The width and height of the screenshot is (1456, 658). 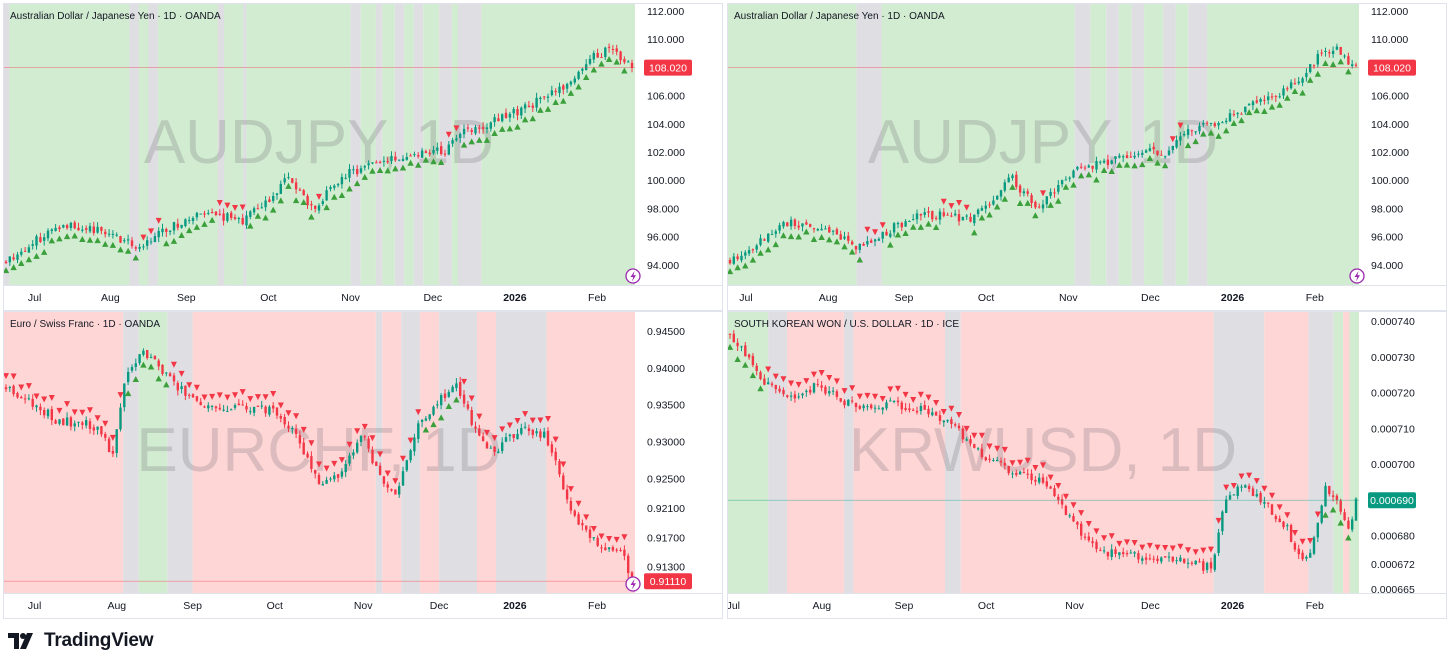 I want to click on tradingview-brand-label: TradingView, so click(x=99, y=640).